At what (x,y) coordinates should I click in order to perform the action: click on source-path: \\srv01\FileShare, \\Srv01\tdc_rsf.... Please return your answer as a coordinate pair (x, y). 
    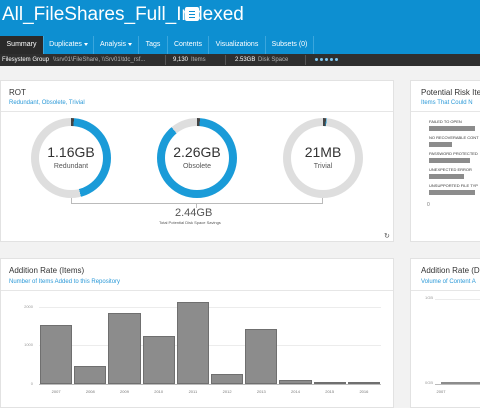
    Looking at the image, I should click on (99, 60).